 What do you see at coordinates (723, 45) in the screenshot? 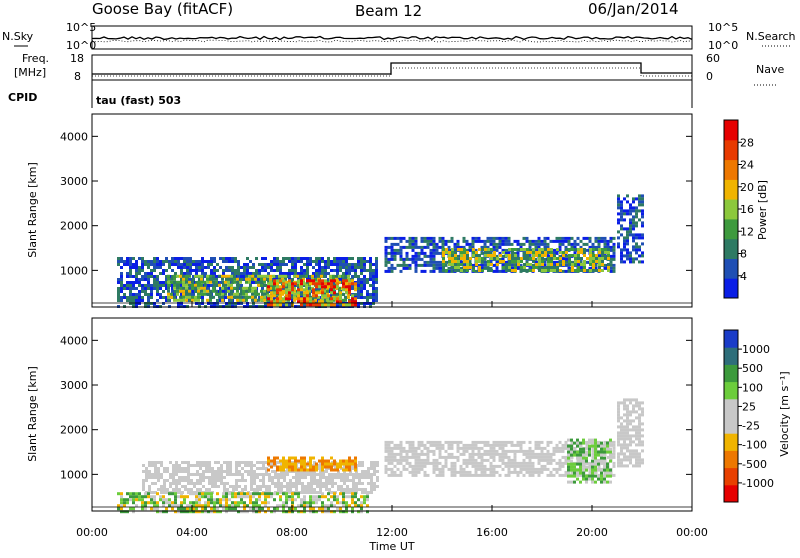
I see `noise-right-tick-bottom: 10^0` at bounding box center [723, 45].